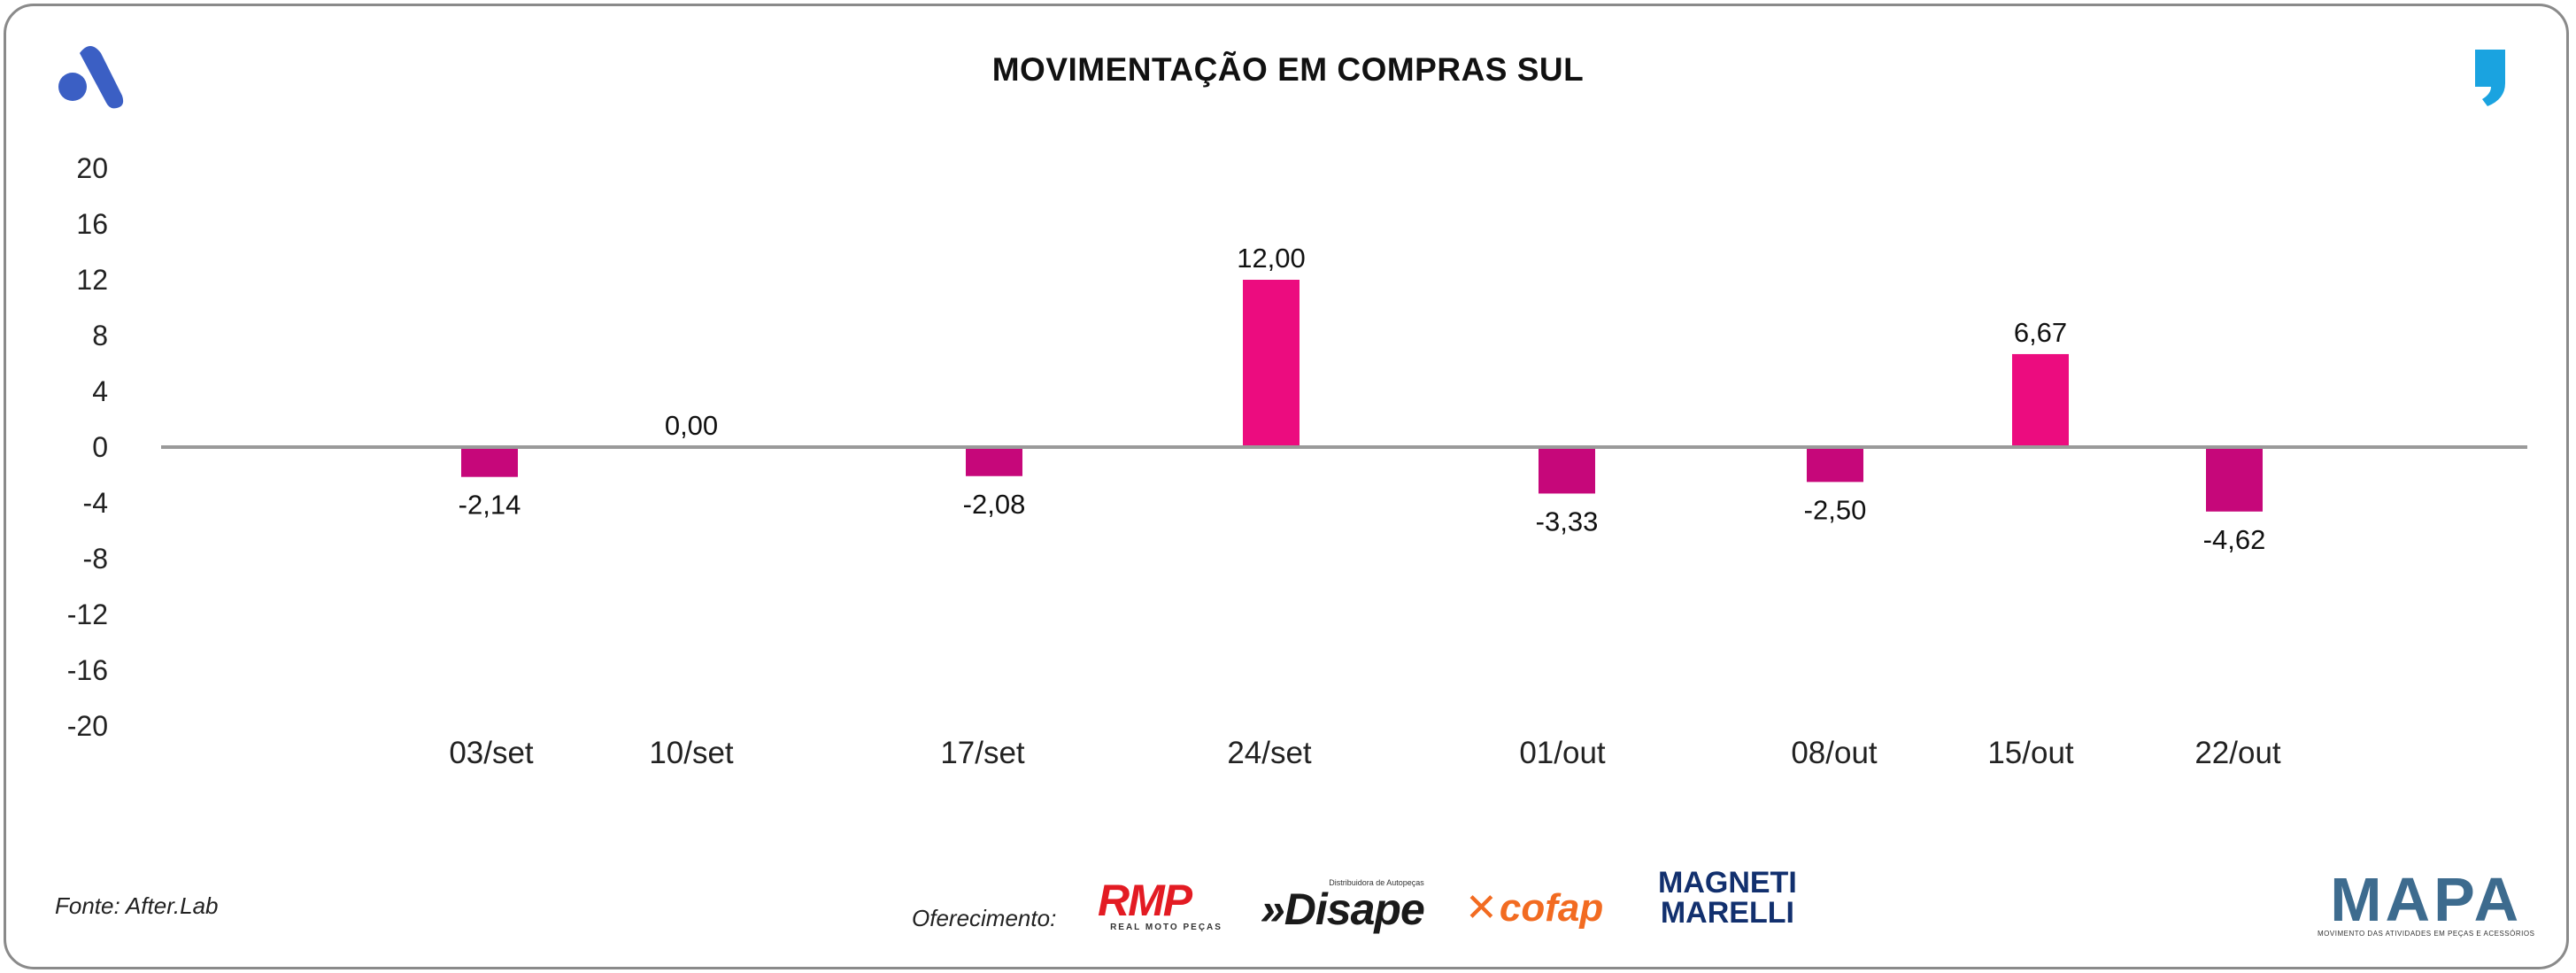  I want to click on x-tick-label: 22/out, so click(2237, 753).